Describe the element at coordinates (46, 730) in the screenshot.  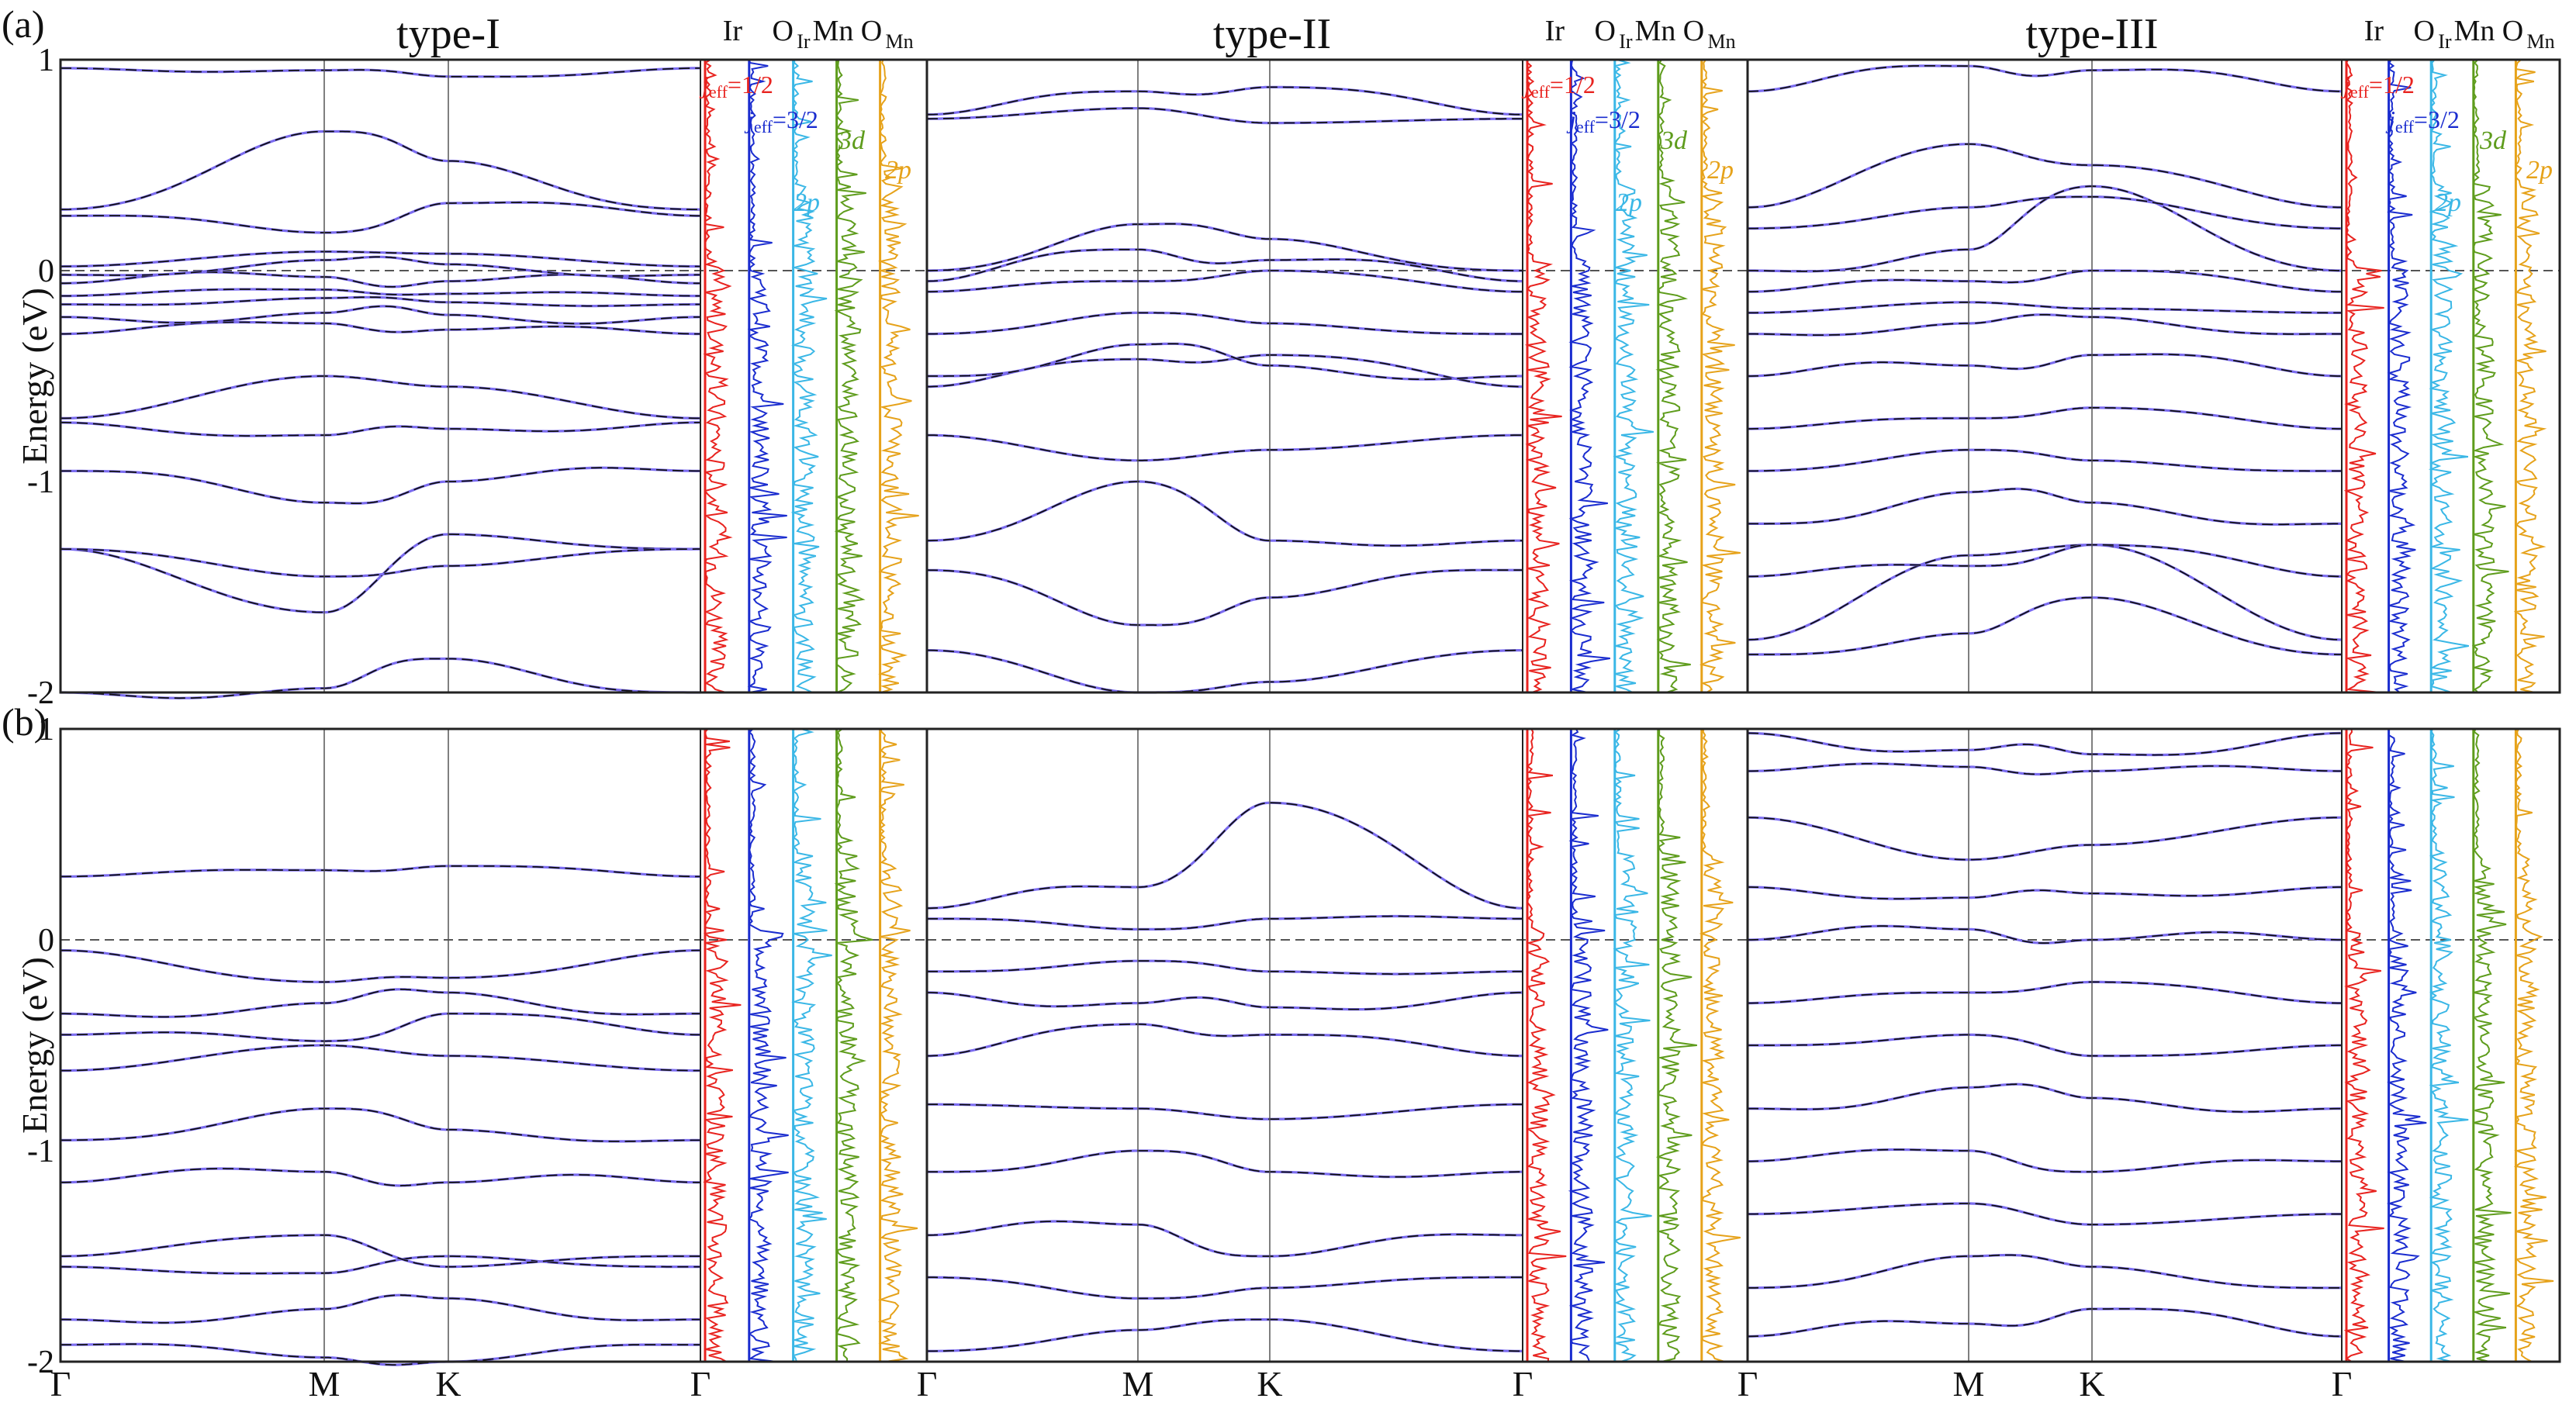
I see `y-tick-label: 1` at that location.